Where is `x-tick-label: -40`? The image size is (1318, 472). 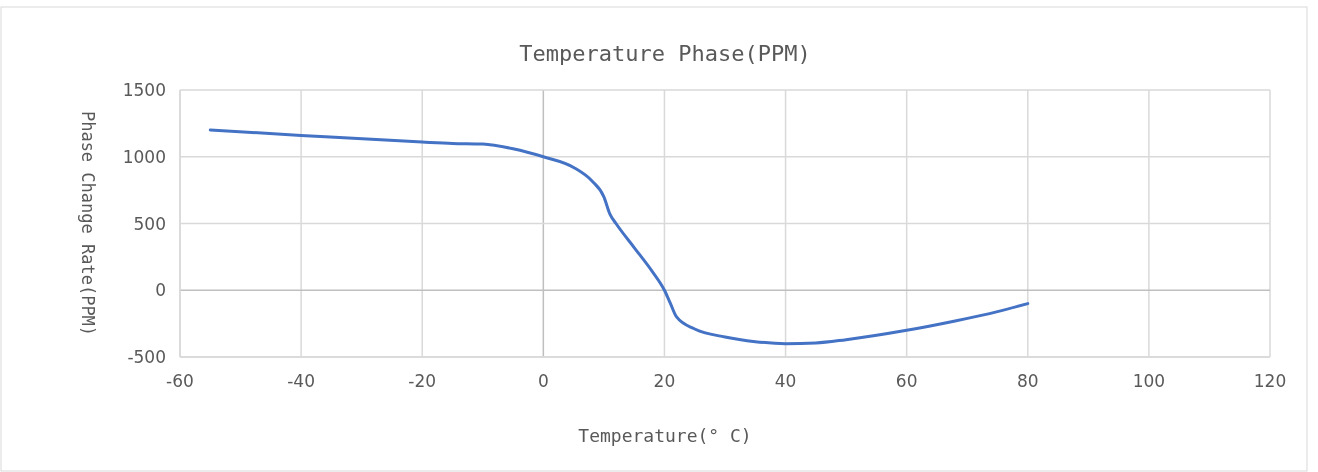 x-tick-label: -40 is located at coordinates (301, 381).